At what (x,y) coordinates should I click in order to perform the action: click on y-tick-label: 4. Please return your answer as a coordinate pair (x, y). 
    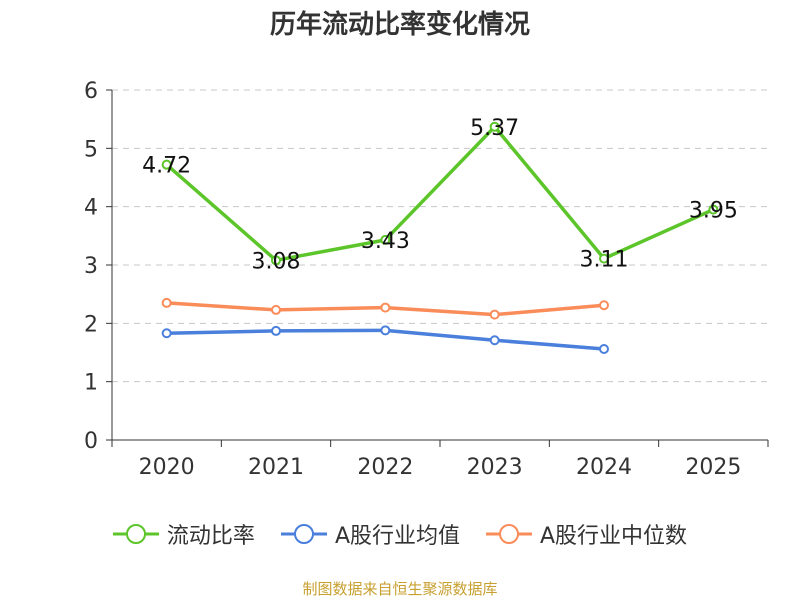
    Looking at the image, I should click on (91, 208).